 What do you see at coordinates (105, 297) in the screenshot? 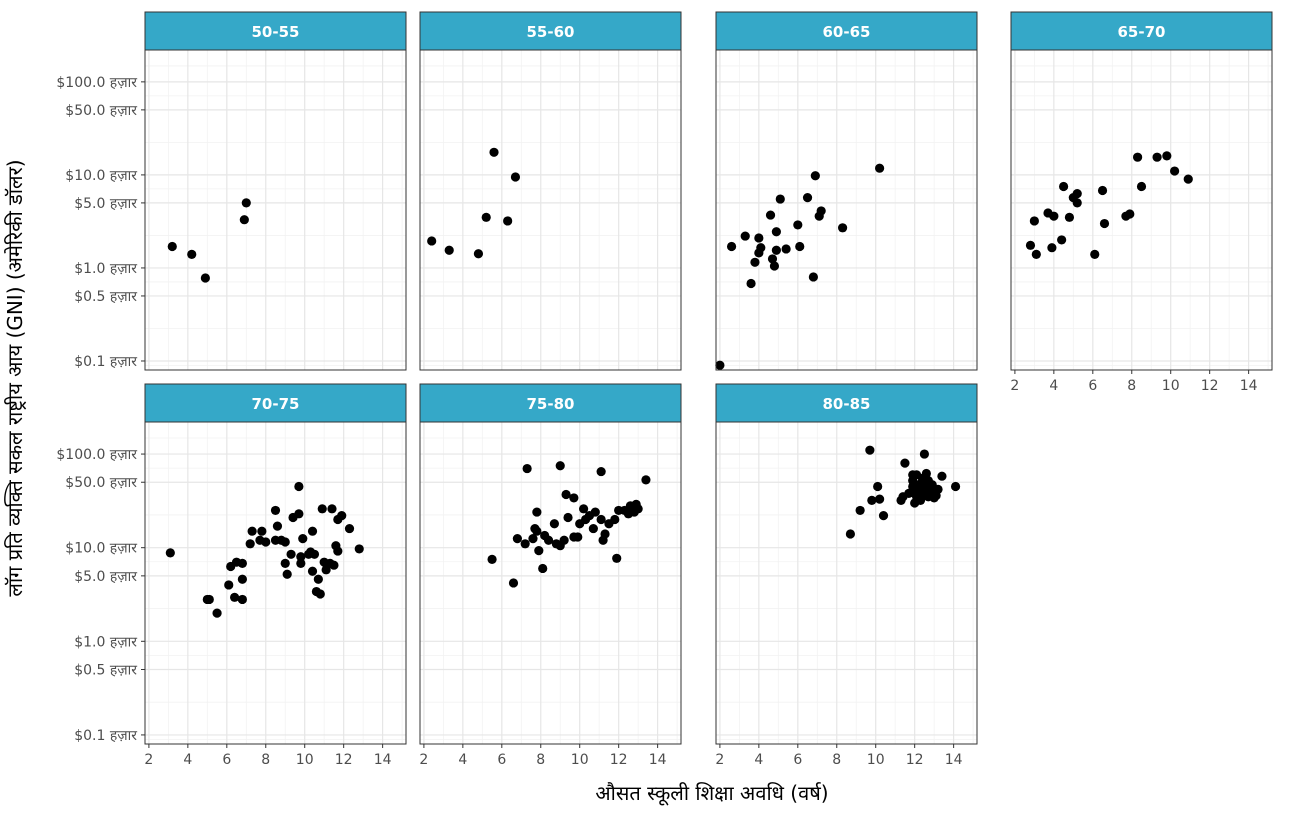
I see `y-tick-label: $0.5 हज़ार` at bounding box center [105, 297].